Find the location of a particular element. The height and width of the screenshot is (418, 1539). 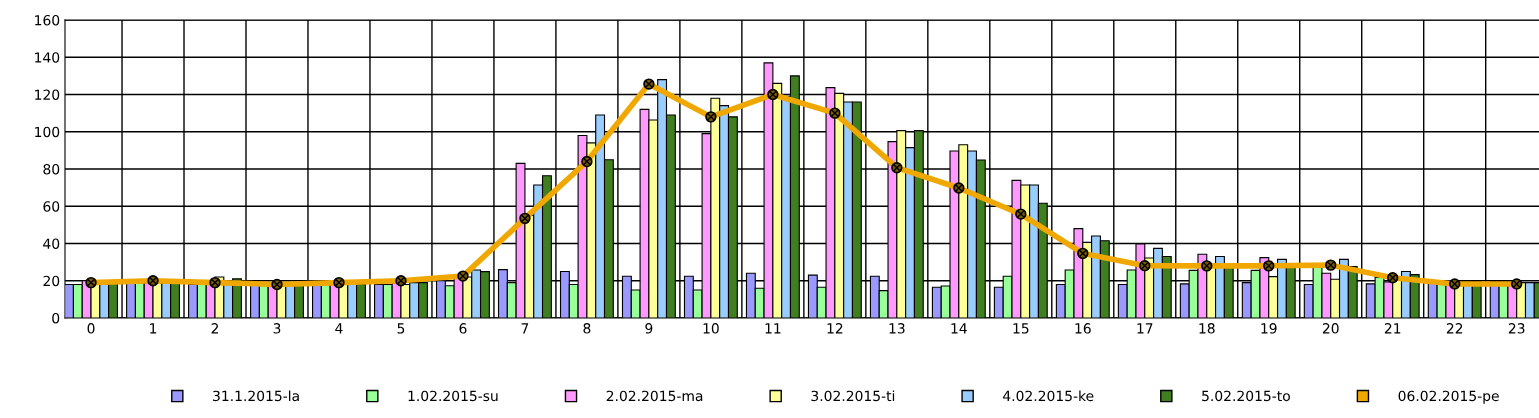

x-tick-label: 9 is located at coordinates (649, 328).